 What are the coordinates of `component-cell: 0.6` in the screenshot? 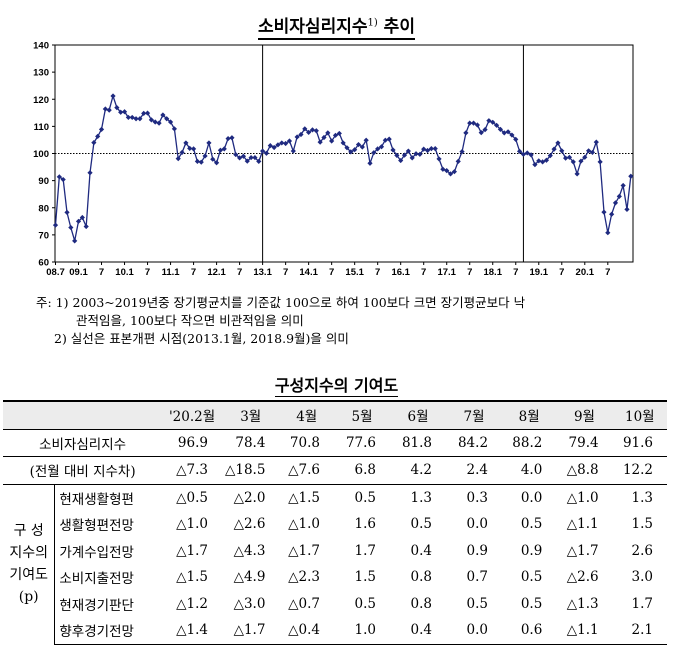 It's located at (529, 631).